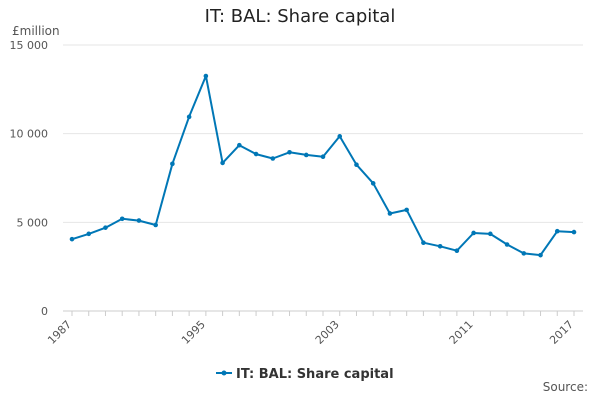 This screenshot has width=600, height=400. I want to click on legend: IT: BAL: Share capital, so click(305, 374).